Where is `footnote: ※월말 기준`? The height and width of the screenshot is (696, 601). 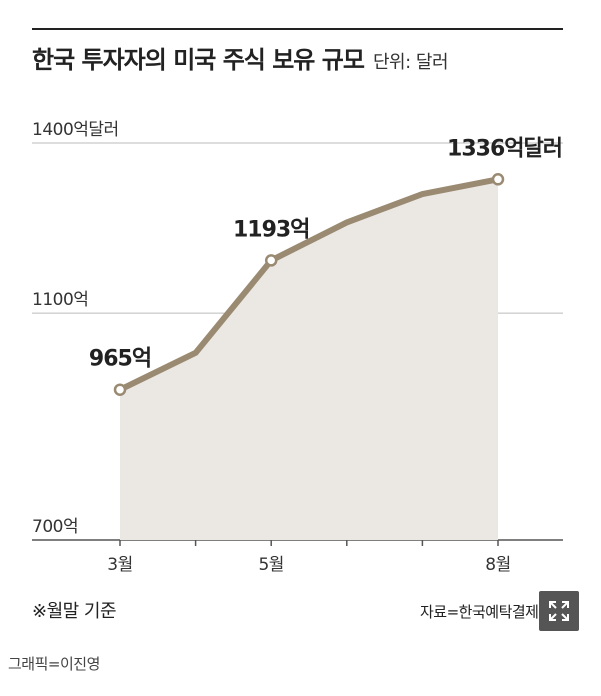
footnote: ※월말 기준 is located at coordinates (74, 611).